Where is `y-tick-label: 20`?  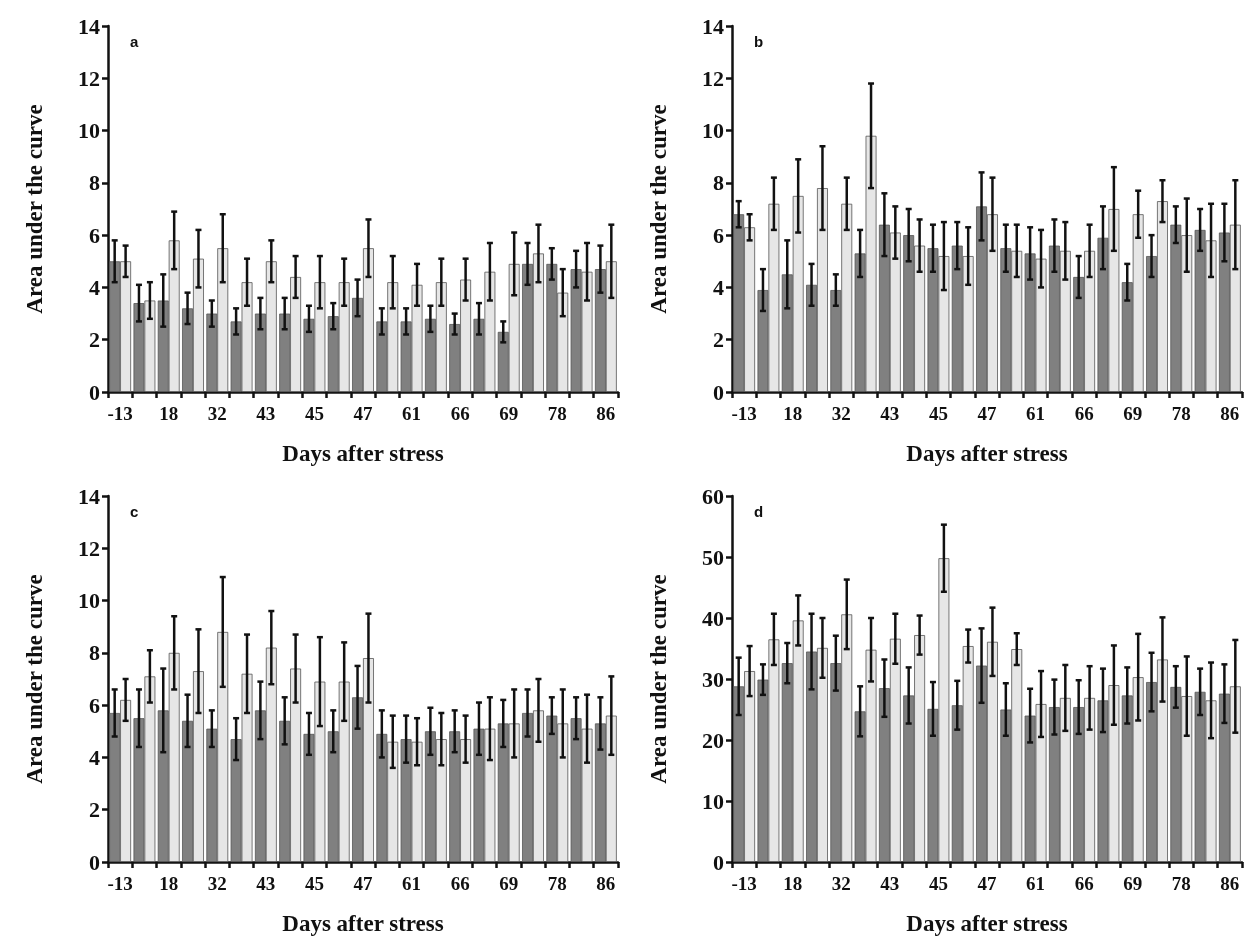 y-tick-label: 20 is located at coordinates (713, 740).